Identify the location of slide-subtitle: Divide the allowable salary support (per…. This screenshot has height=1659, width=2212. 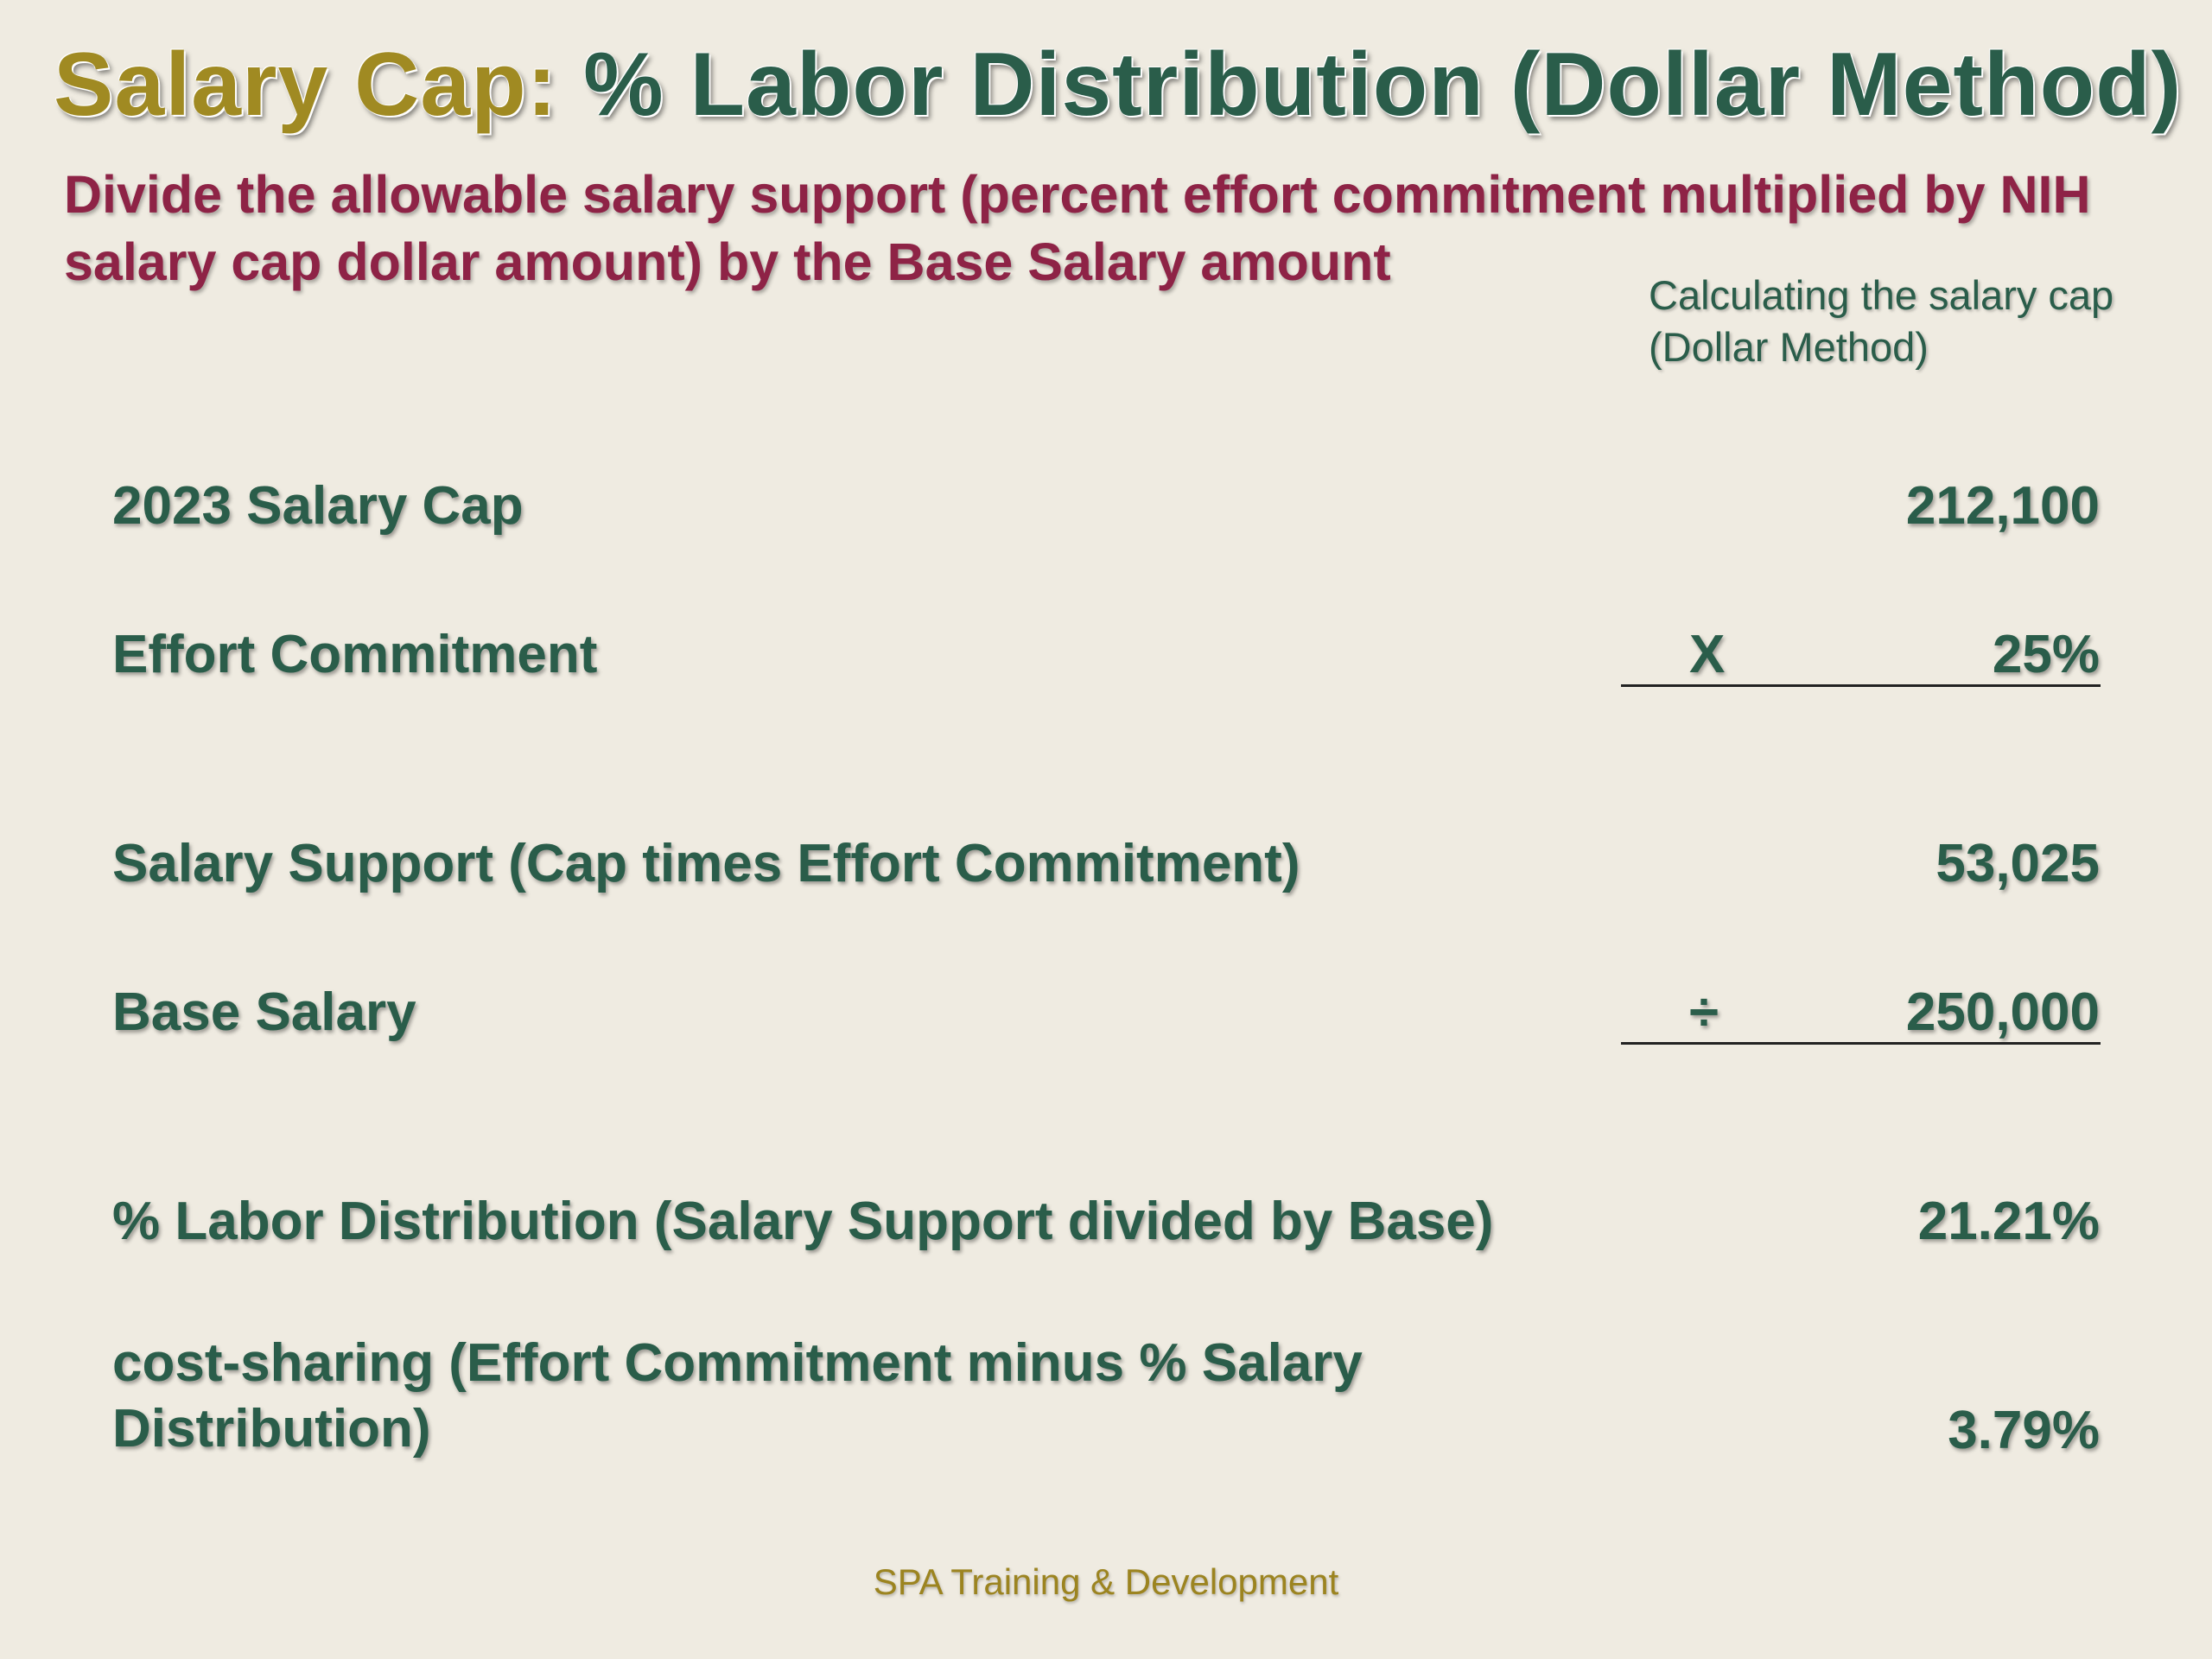
(1077, 228).